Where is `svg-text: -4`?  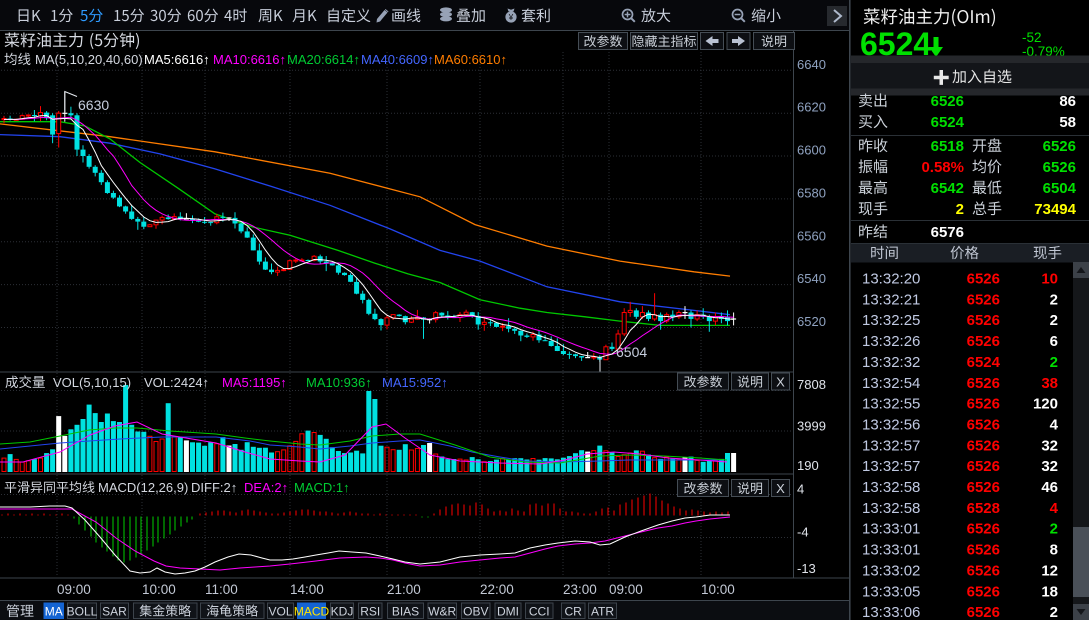
svg-text: -4 is located at coordinates (803, 532).